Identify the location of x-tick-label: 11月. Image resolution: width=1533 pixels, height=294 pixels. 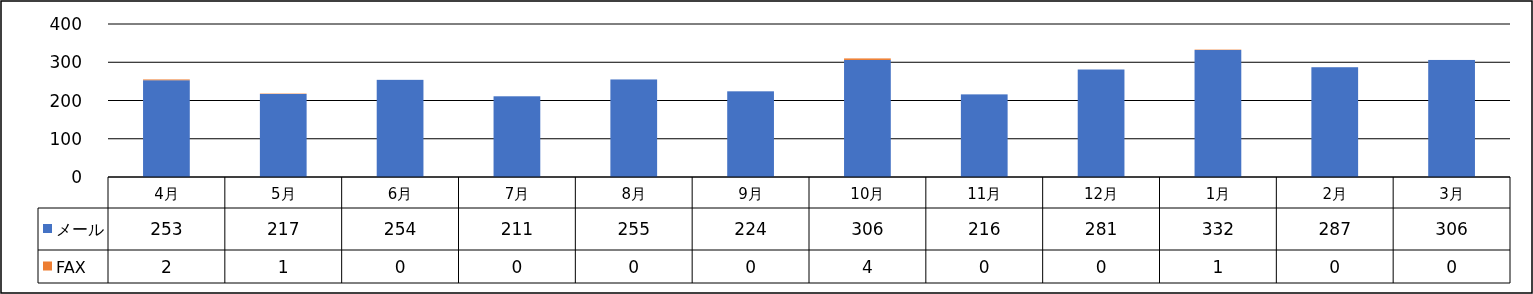
(984, 193).